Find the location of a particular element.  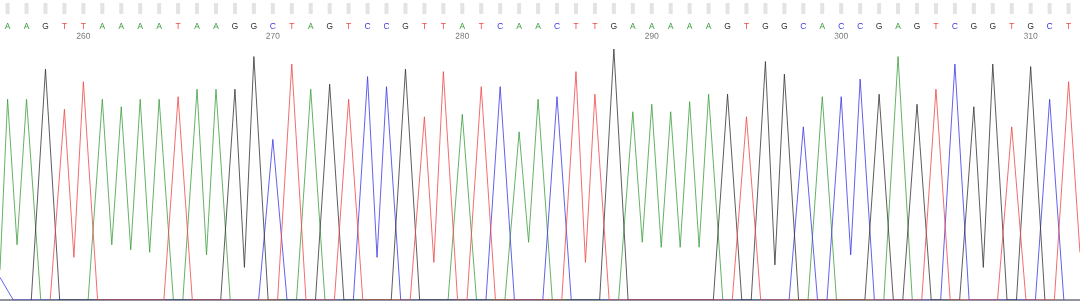

x-tick-label: 310 is located at coordinates (1030, 35).